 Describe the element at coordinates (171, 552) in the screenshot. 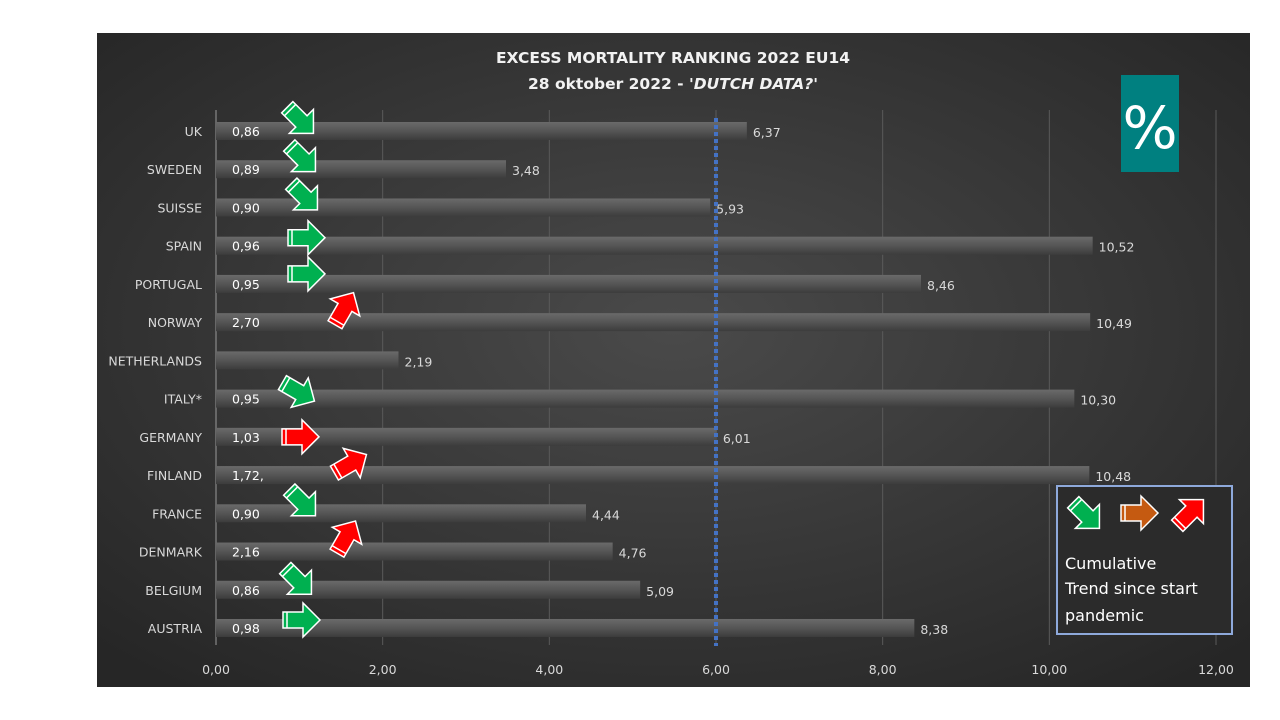

I see `category-label: DENMARK` at that location.